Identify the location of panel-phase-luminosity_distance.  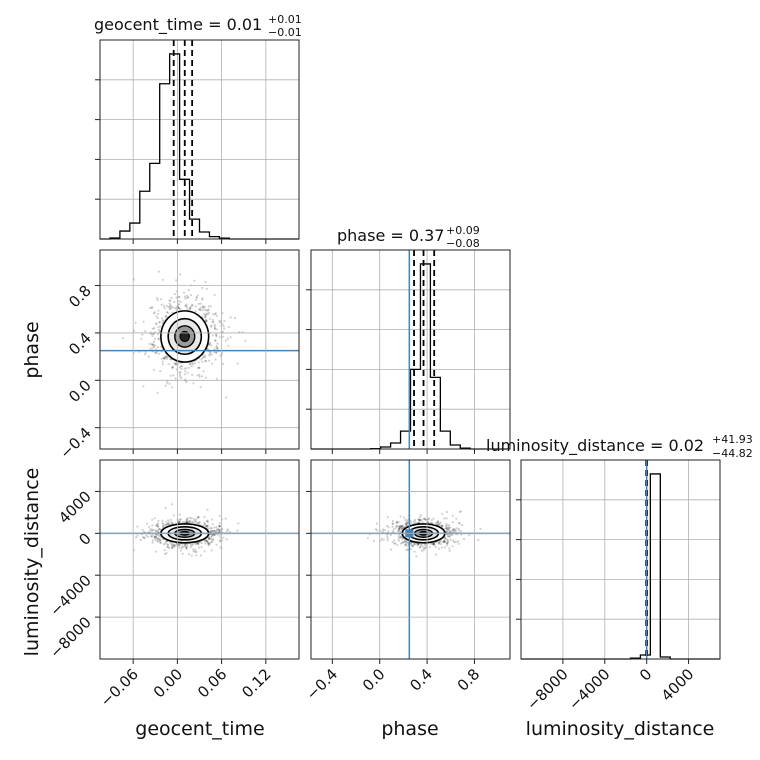
(410, 559).